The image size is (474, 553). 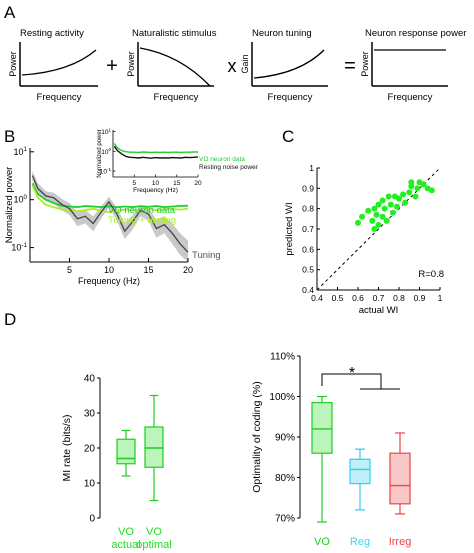 What do you see at coordinates (350, 66) in the screenshot?
I see `operator-equals: =` at bounding box center [350, 66].